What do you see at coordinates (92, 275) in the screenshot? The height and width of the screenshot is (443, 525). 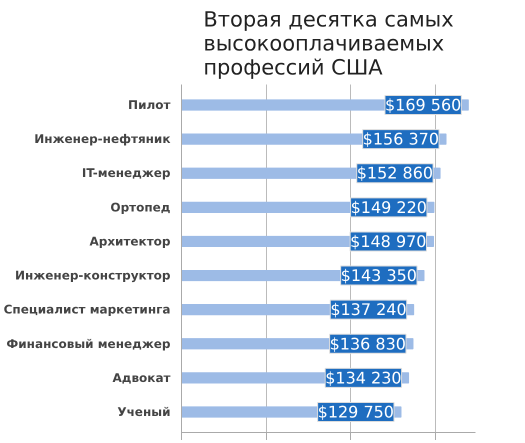 I see `y-tick-label: Инженер-конструктор` at bounding box center [92, 275].